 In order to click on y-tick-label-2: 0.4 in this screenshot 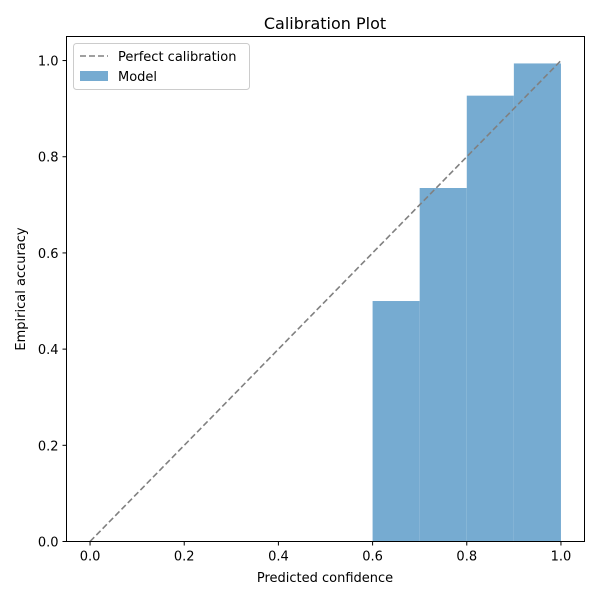, I will do `click(48, 350)`.